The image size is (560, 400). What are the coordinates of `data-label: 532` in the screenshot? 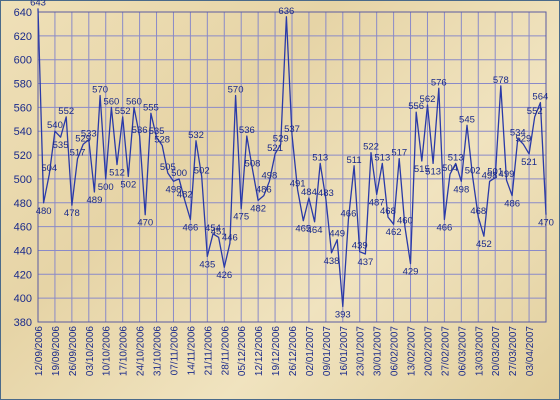 It's located at (196, 135).